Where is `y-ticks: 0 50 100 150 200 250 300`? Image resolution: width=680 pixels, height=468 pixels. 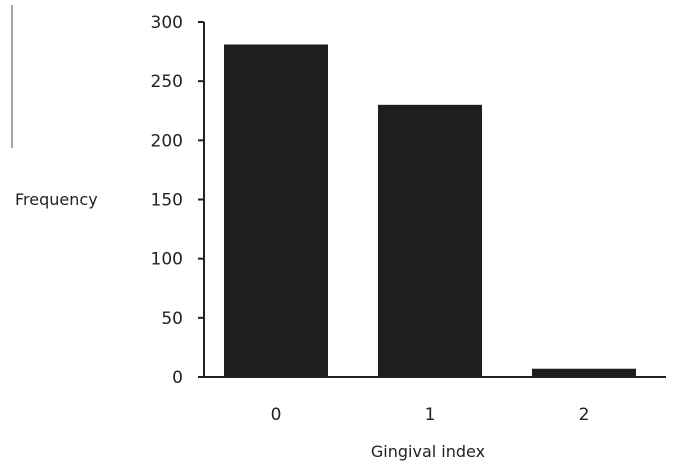
y-ticks: 0 50 100 150 200 250 300 is located at coordinates (177, 200).